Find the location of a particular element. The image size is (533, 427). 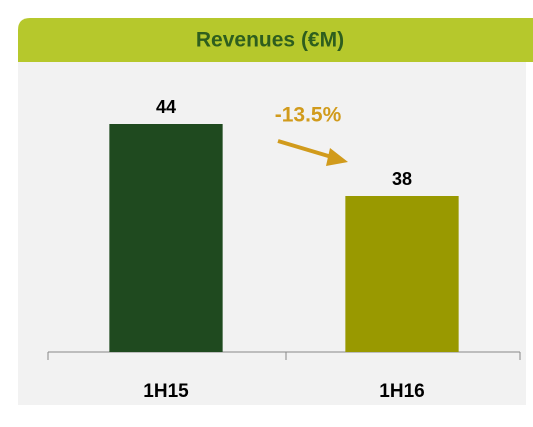

arrow-head is located at coordinates (337, 157).